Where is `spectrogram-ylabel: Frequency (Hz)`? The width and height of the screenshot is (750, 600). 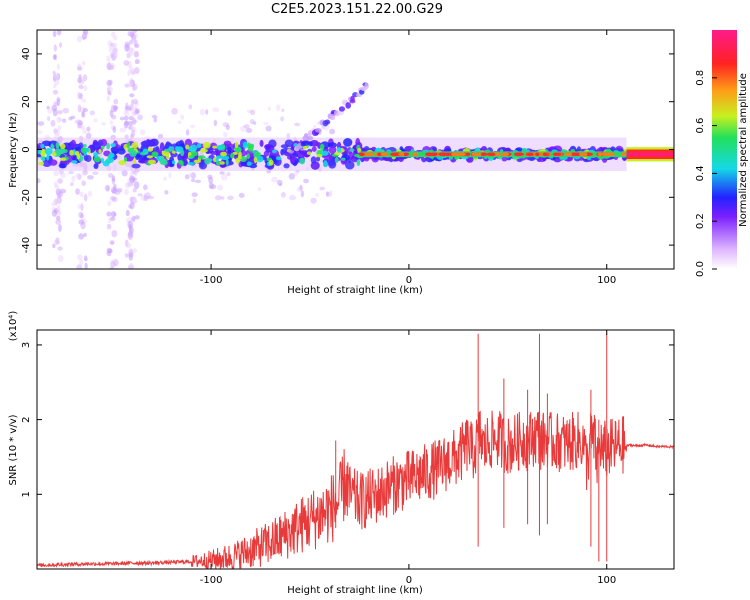 spectrogram-ylabel: Frequency (Hz) is located at coordinates (13, 150).